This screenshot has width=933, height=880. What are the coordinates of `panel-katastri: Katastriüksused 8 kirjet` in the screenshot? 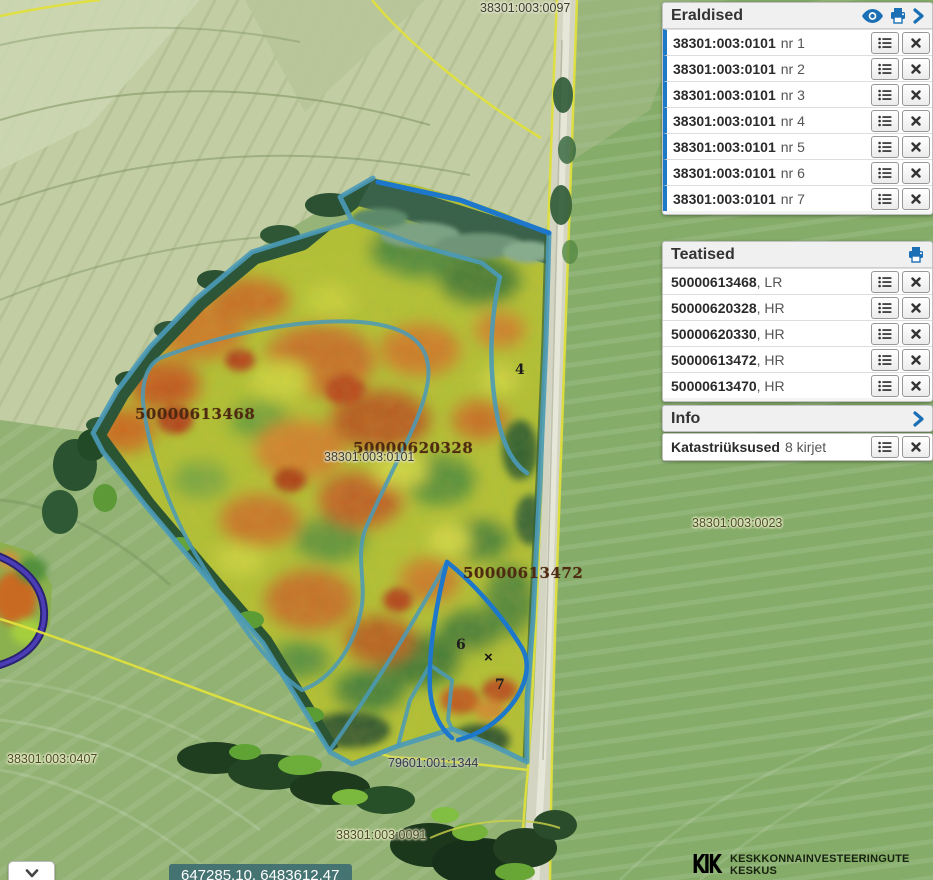 It's located at (797, 447).